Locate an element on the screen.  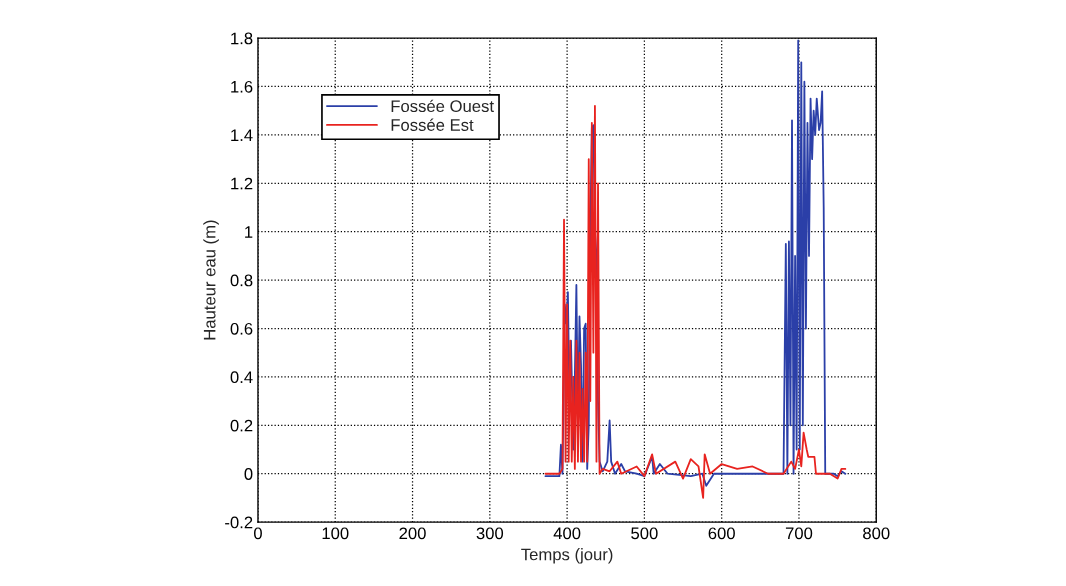
y-axis-title: Hauteur eau (m) is located at coordinates (211, 280).